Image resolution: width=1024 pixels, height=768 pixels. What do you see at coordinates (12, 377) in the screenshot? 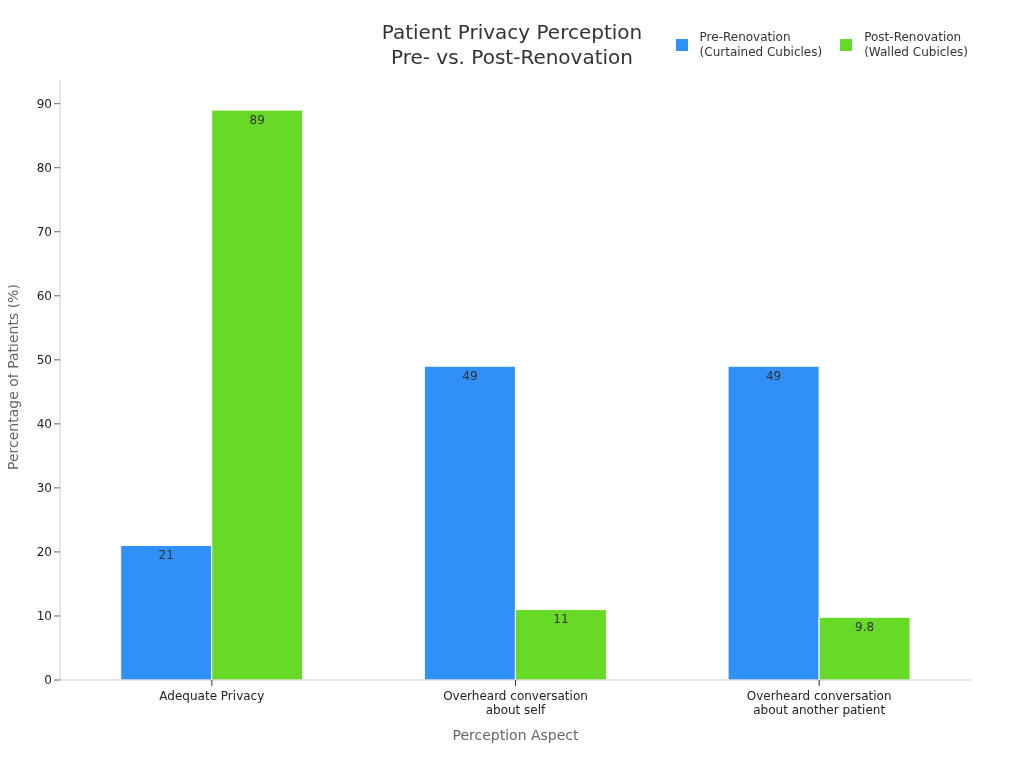
I see `y-axis-title: Percentage of Patients (%)` at bounding box center [12, 377].